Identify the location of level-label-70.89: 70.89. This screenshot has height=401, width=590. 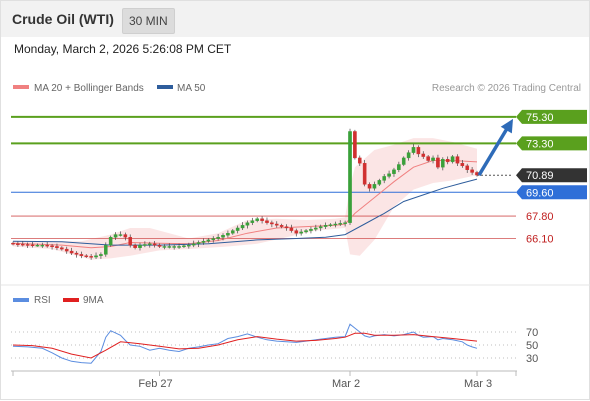
(540, 176).